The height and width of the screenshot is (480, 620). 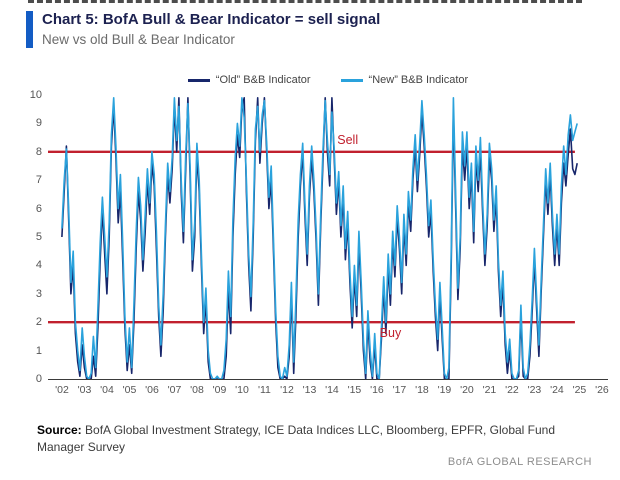 What do you see at coordinates (59, 430) in the screenshot?
I see `source-label: Source:` at bounding box center [59, 430].